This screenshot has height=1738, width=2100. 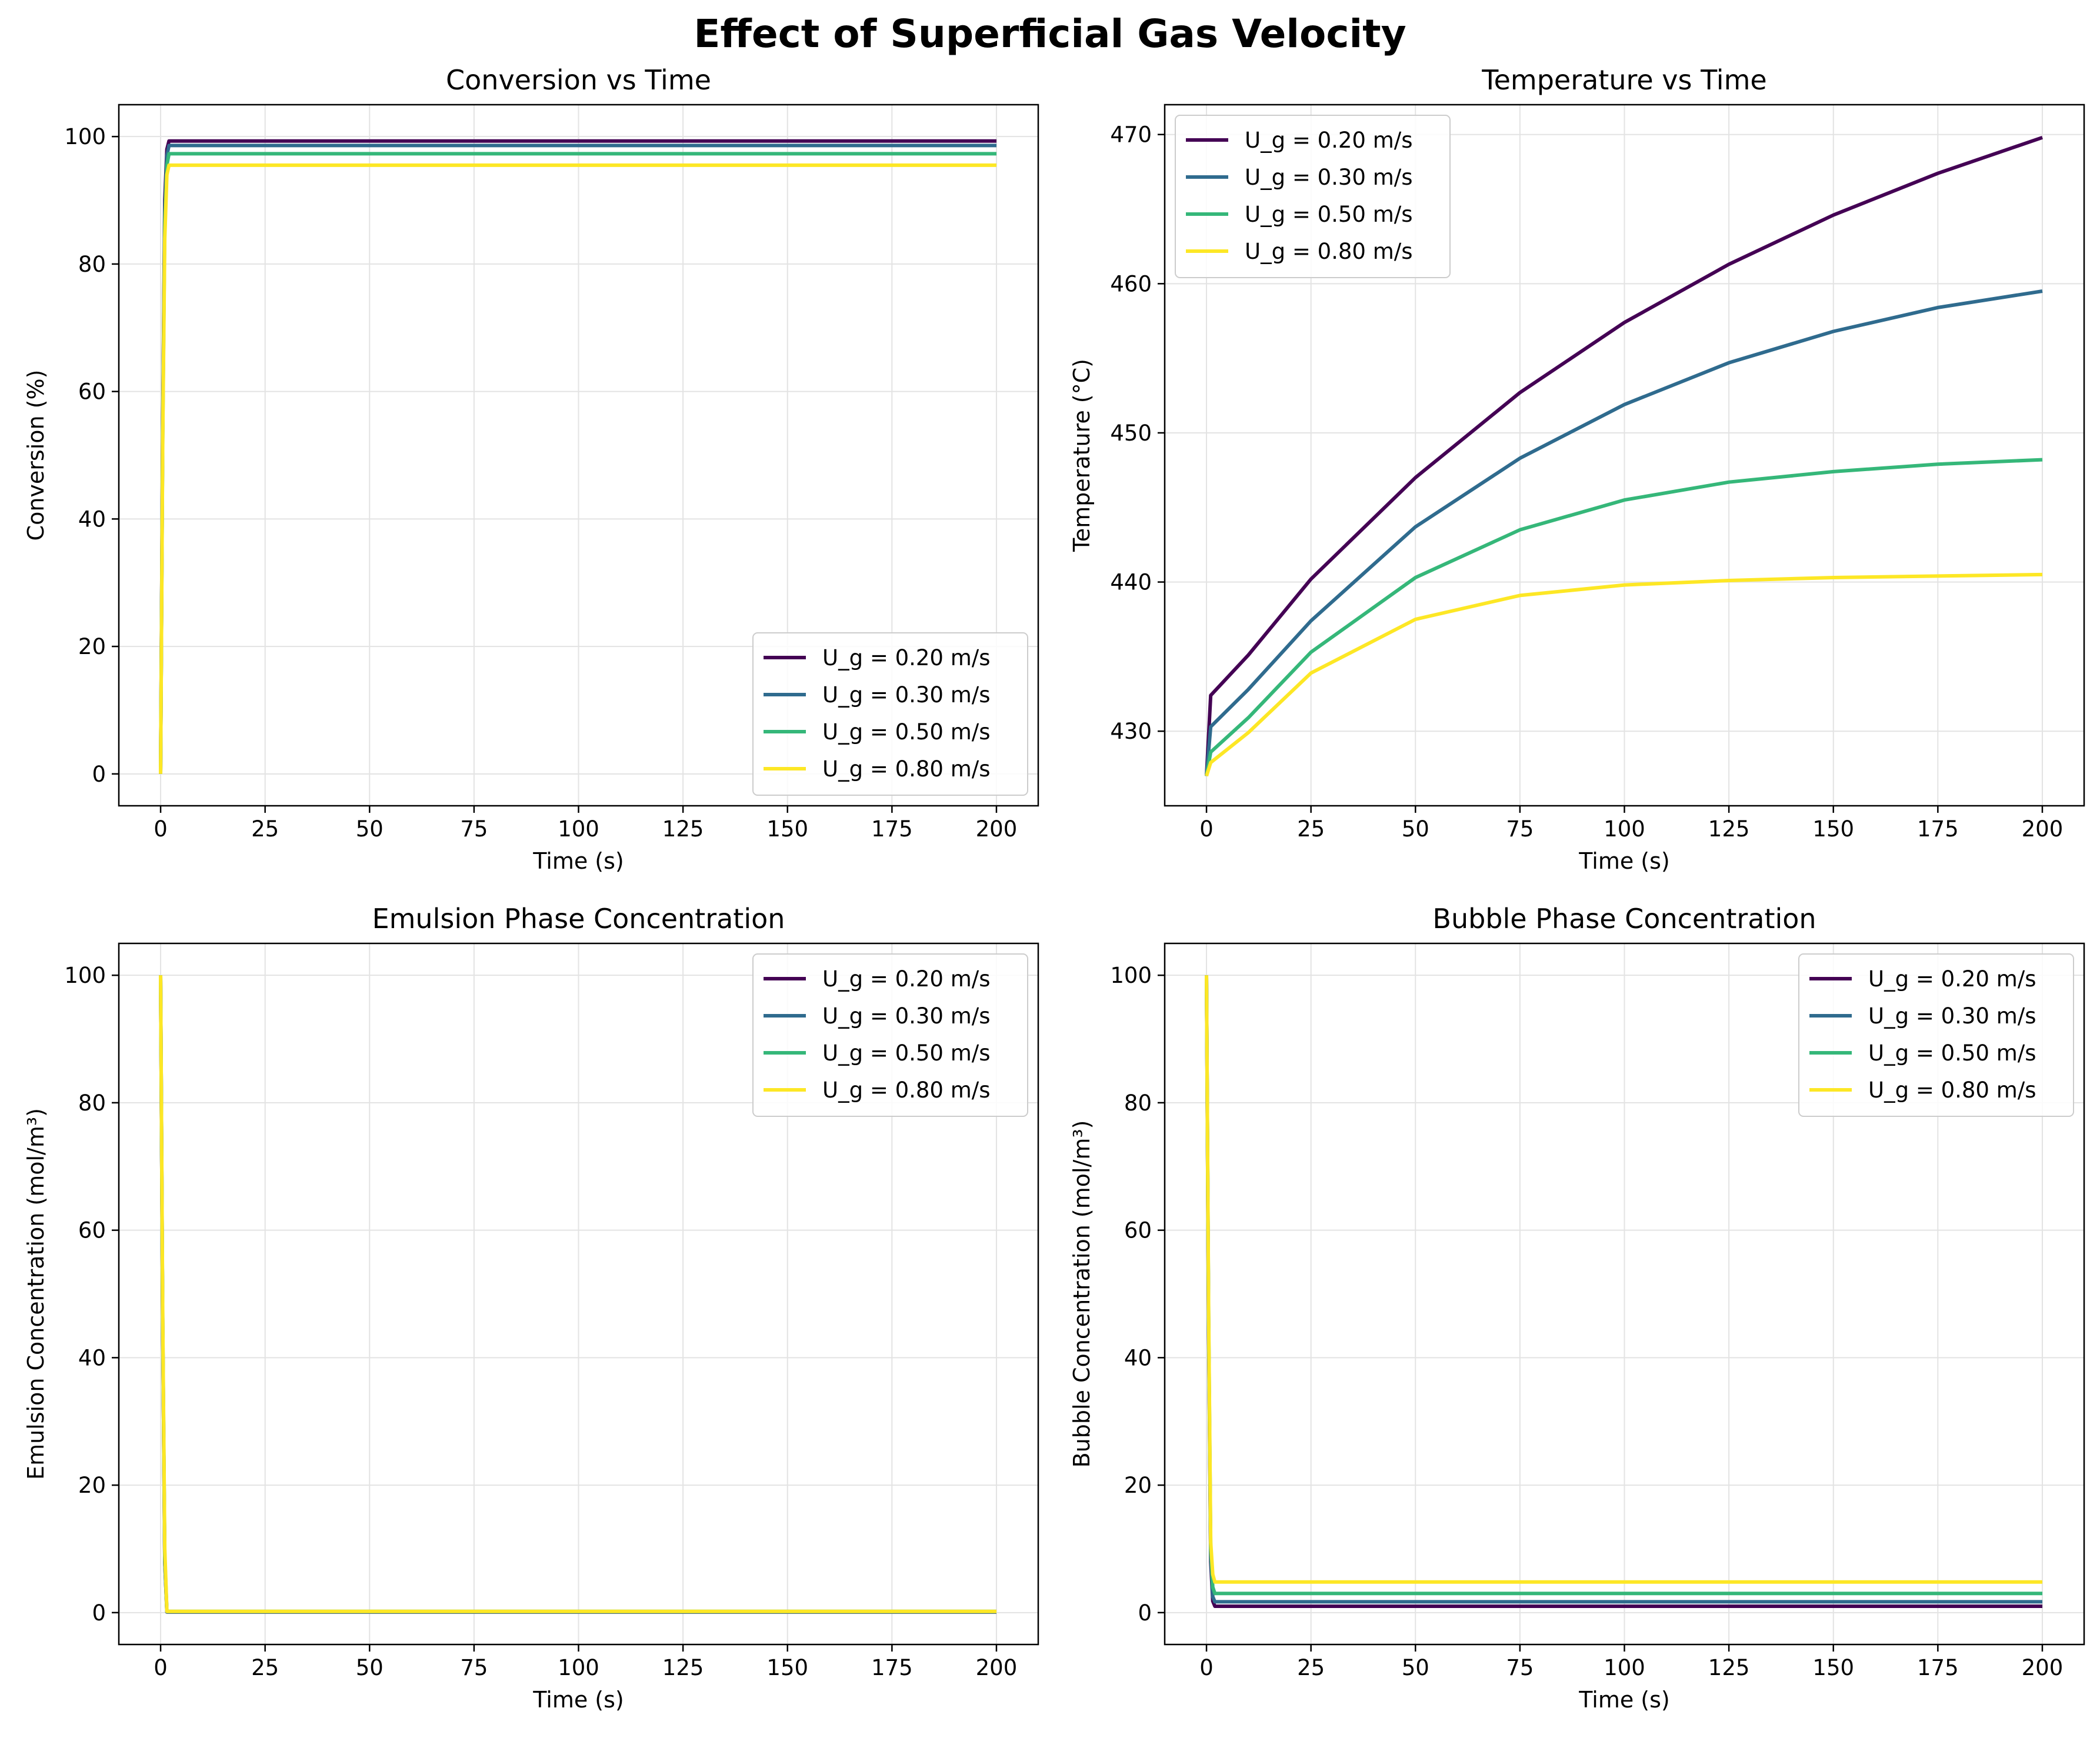 I want to click on subplot-title: Bubble Phase Concentration, so click(x=1624, y=919).